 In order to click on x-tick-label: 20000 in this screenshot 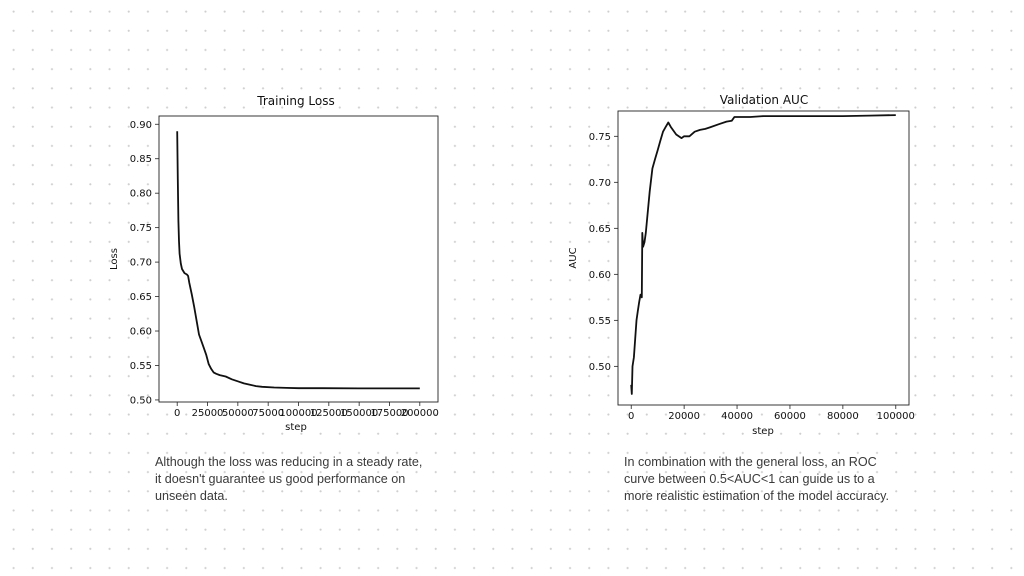, I will do `click(684, 416)`.